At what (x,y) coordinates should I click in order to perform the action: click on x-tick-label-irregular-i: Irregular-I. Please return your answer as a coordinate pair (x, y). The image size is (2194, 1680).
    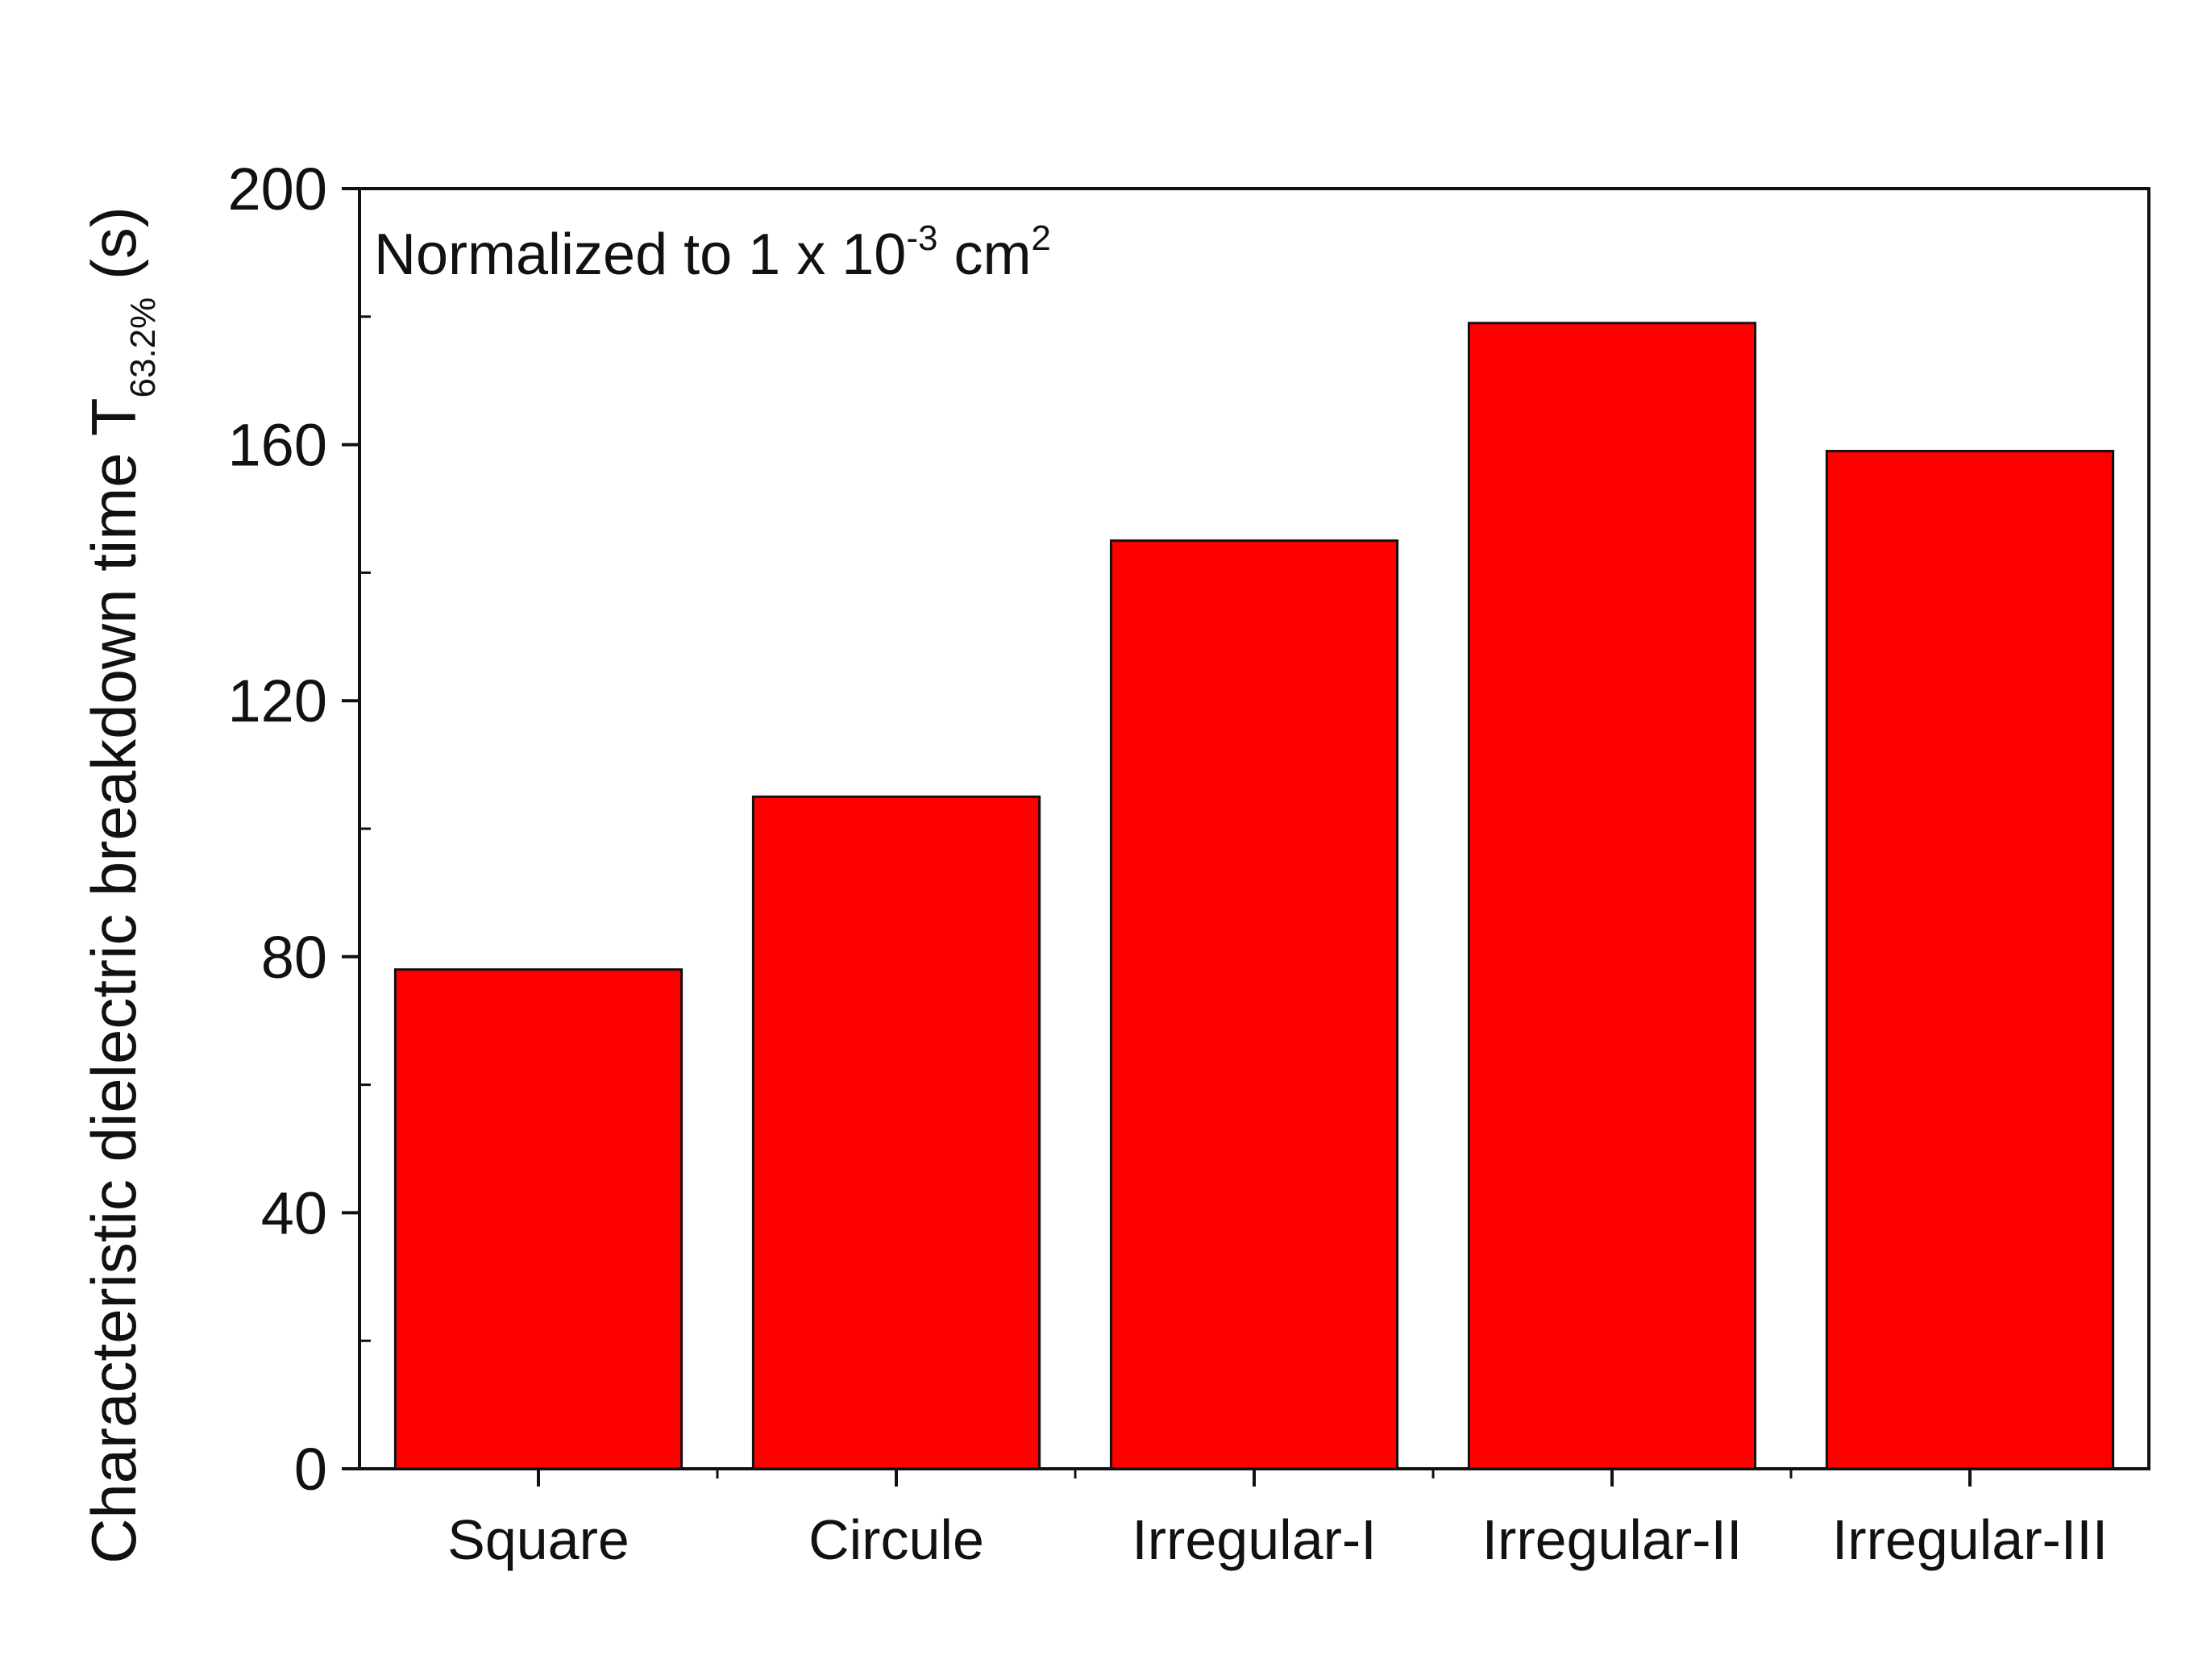
    Looking at the image, I should click on (1254, 1539).